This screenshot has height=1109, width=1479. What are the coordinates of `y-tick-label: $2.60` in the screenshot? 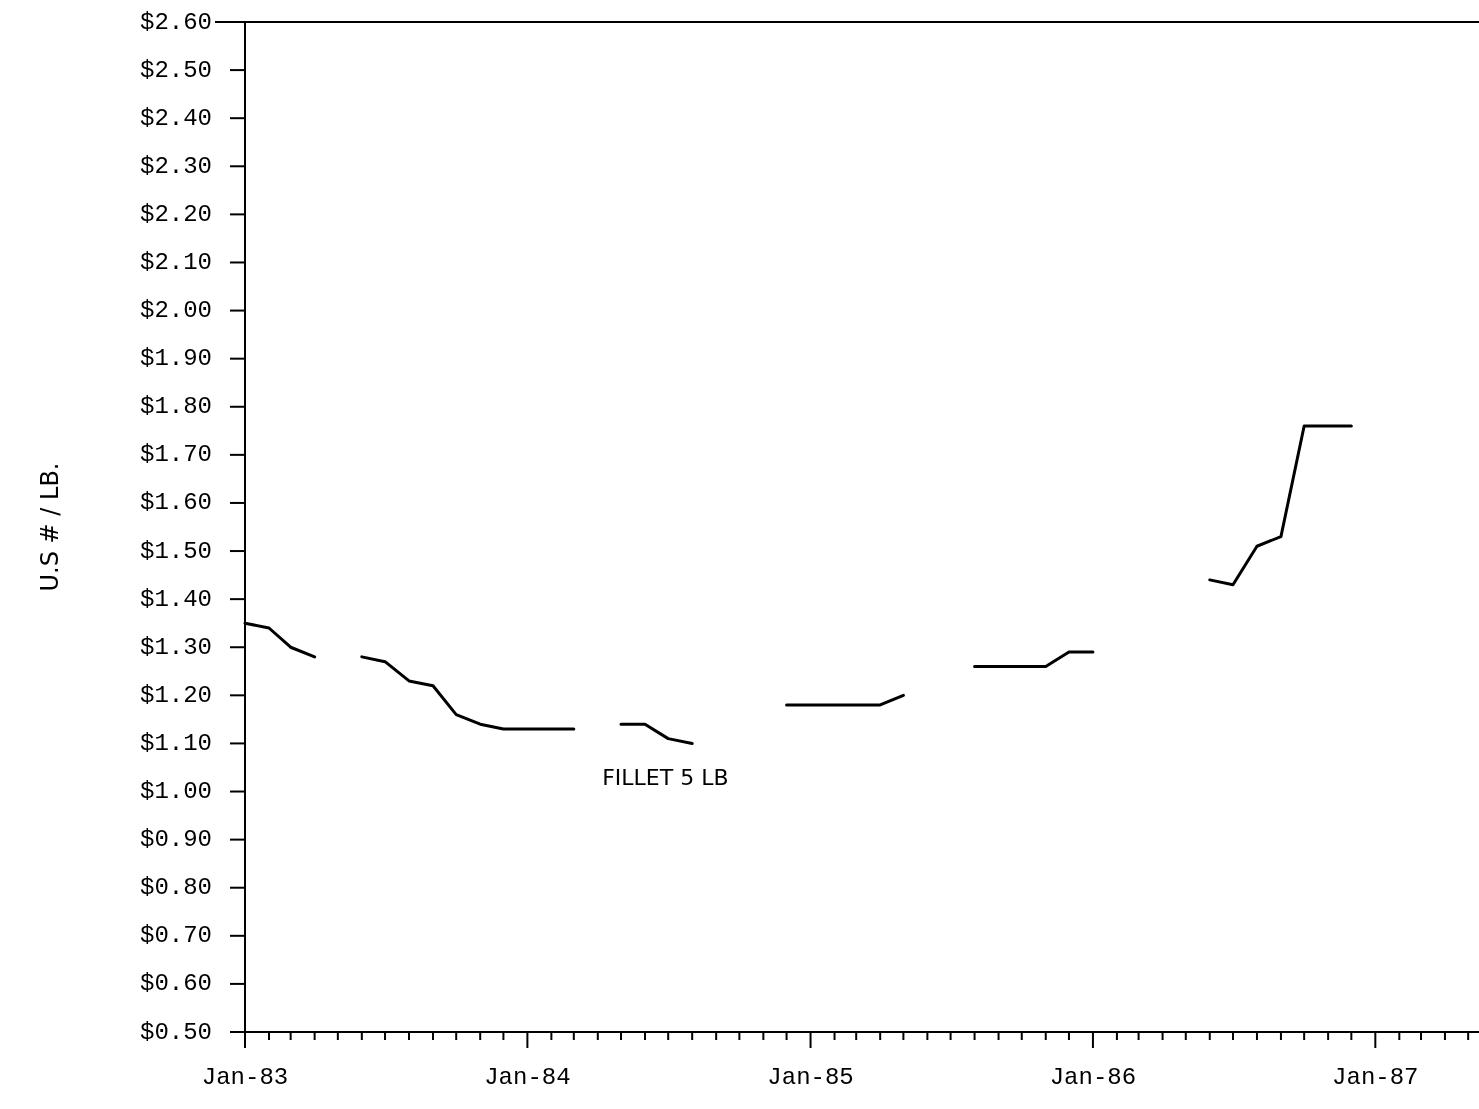 It's located at (175, 22).